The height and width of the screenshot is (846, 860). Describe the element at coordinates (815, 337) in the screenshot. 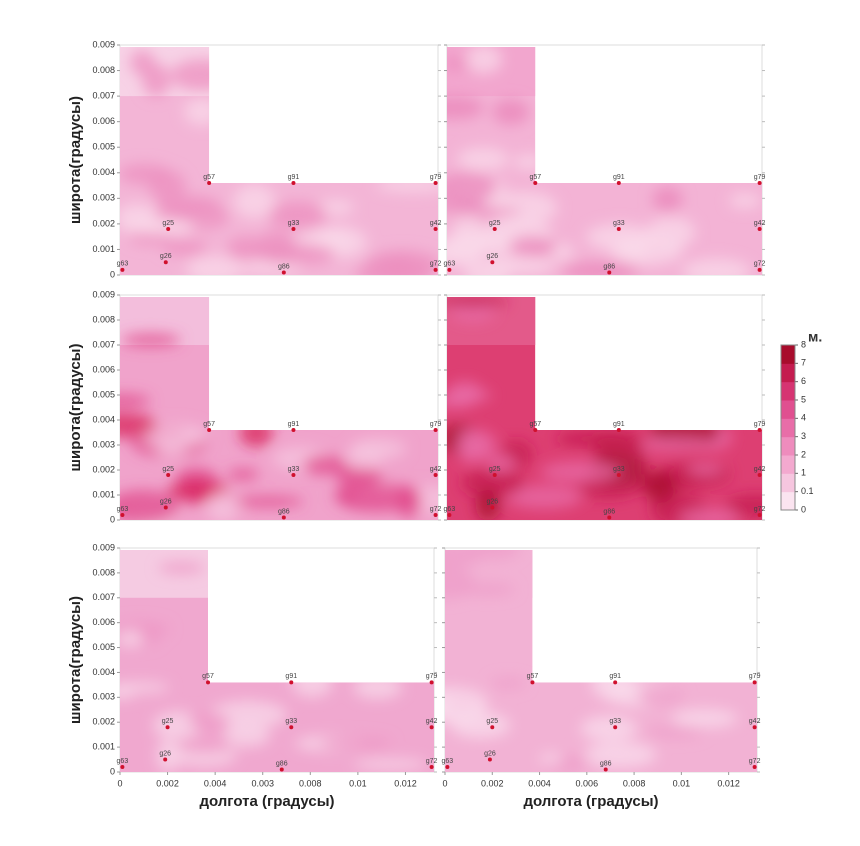

I see `colorbar-title: м.` at that location.